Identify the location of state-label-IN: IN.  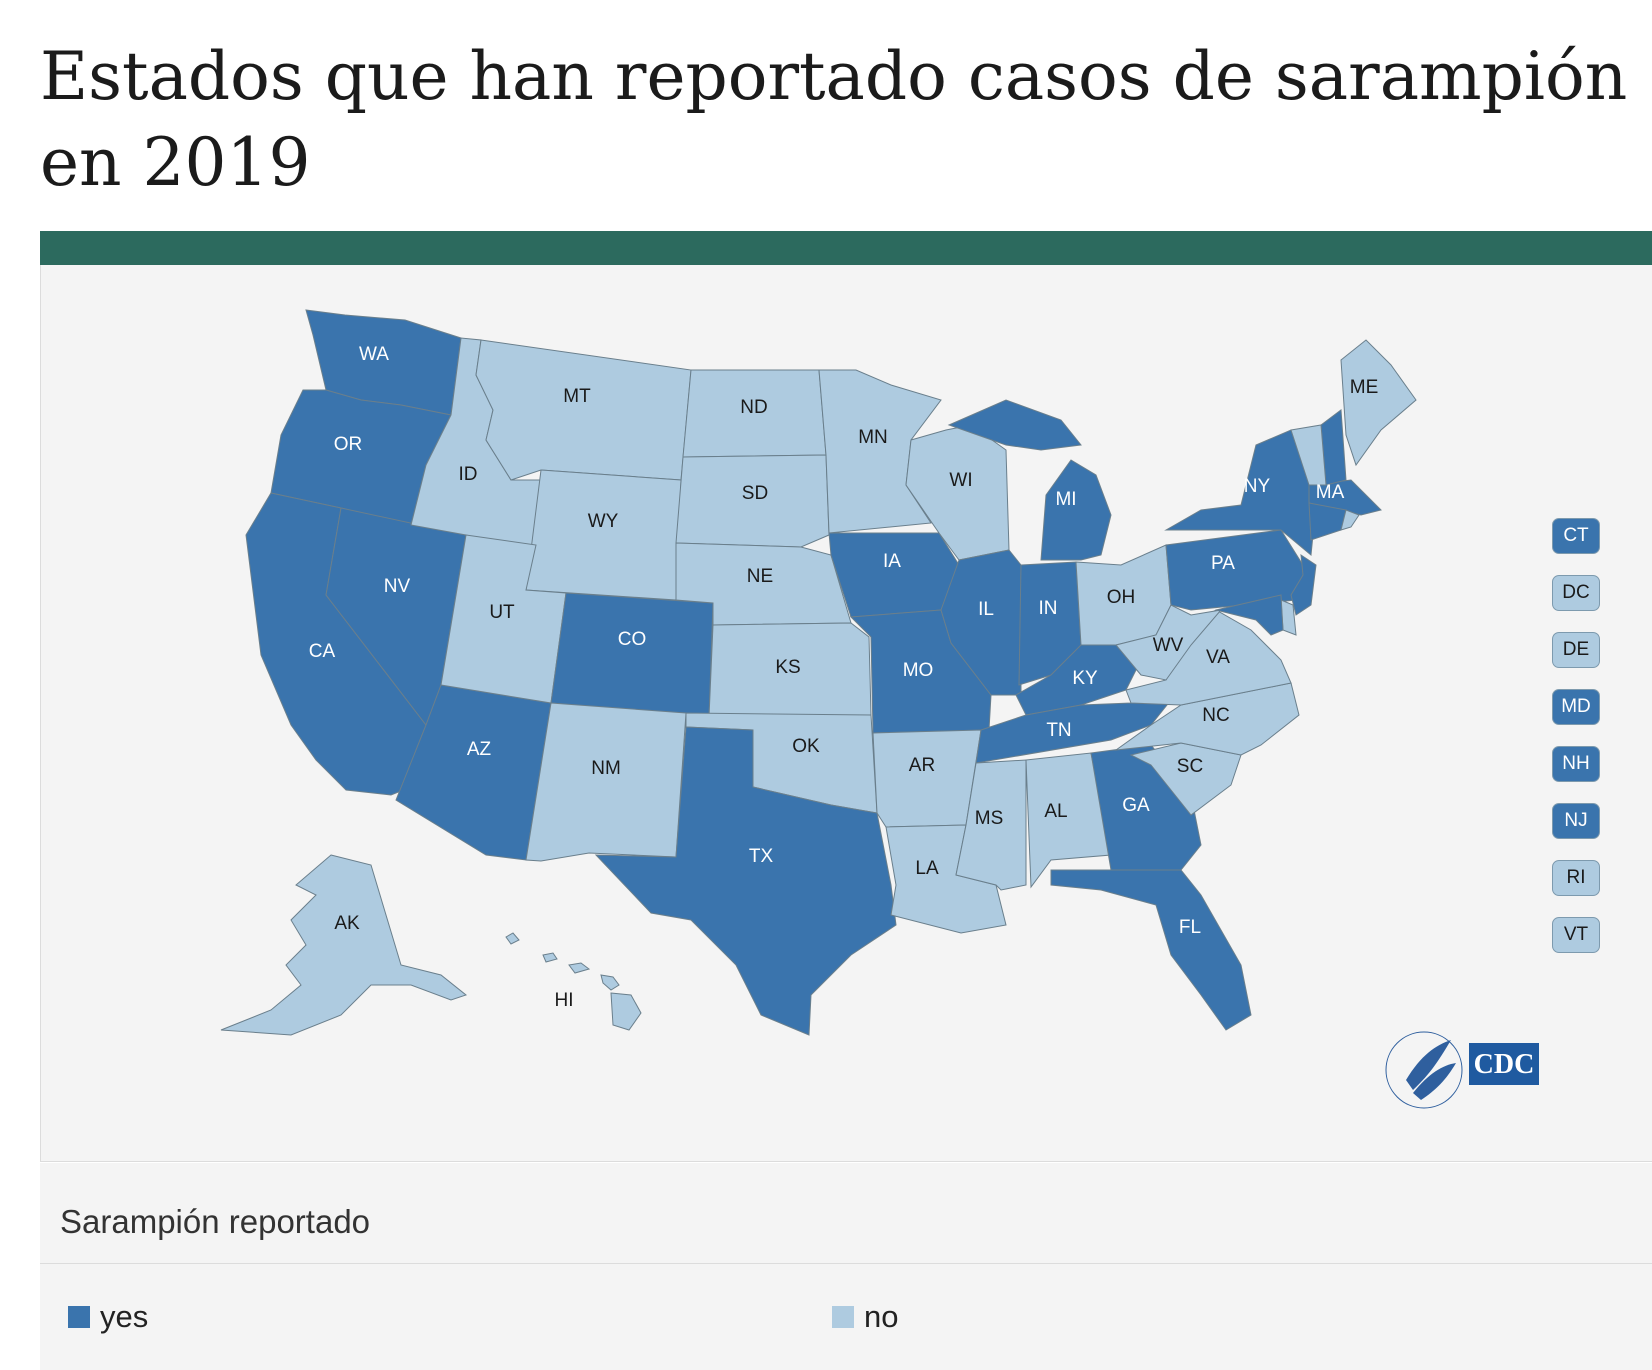
(1048, 608).